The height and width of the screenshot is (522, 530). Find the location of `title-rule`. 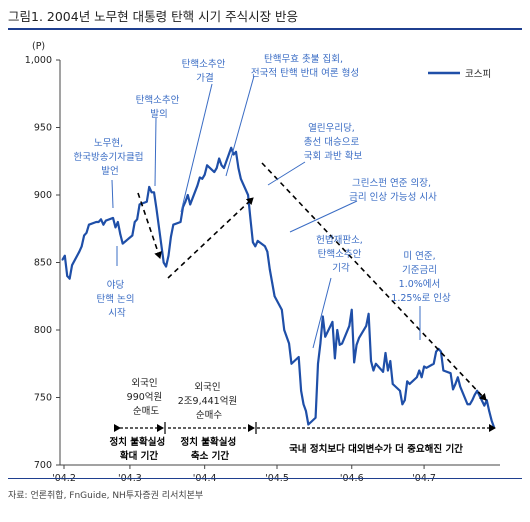

title-rule is located at coordinates (265, 29).